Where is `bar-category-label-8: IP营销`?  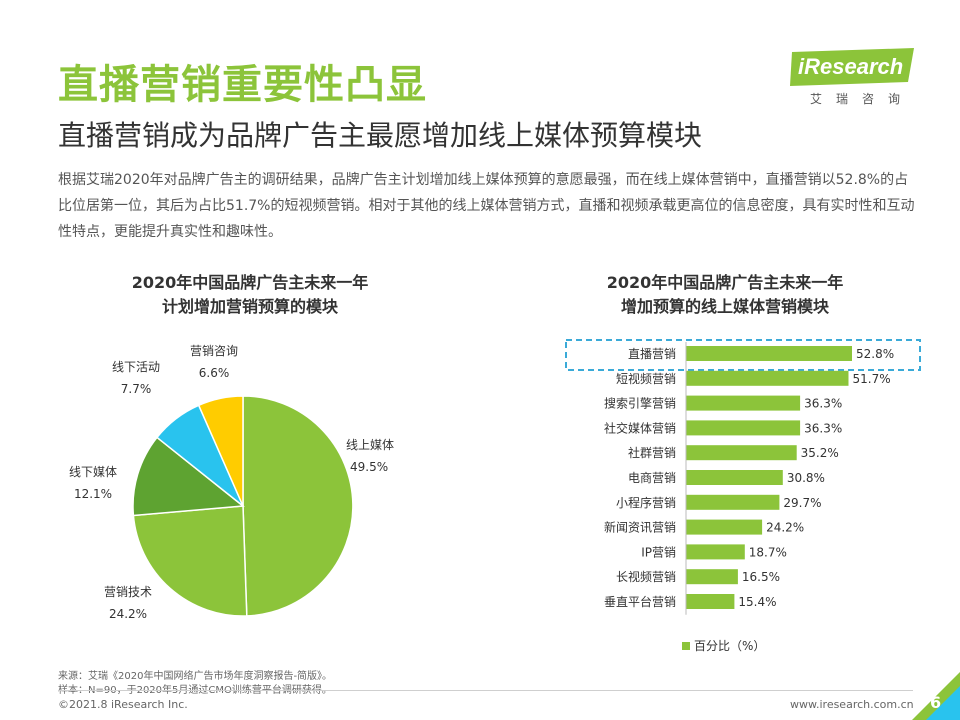 bar-category-label-8: IP营销 is located at coordinates (658, 552).